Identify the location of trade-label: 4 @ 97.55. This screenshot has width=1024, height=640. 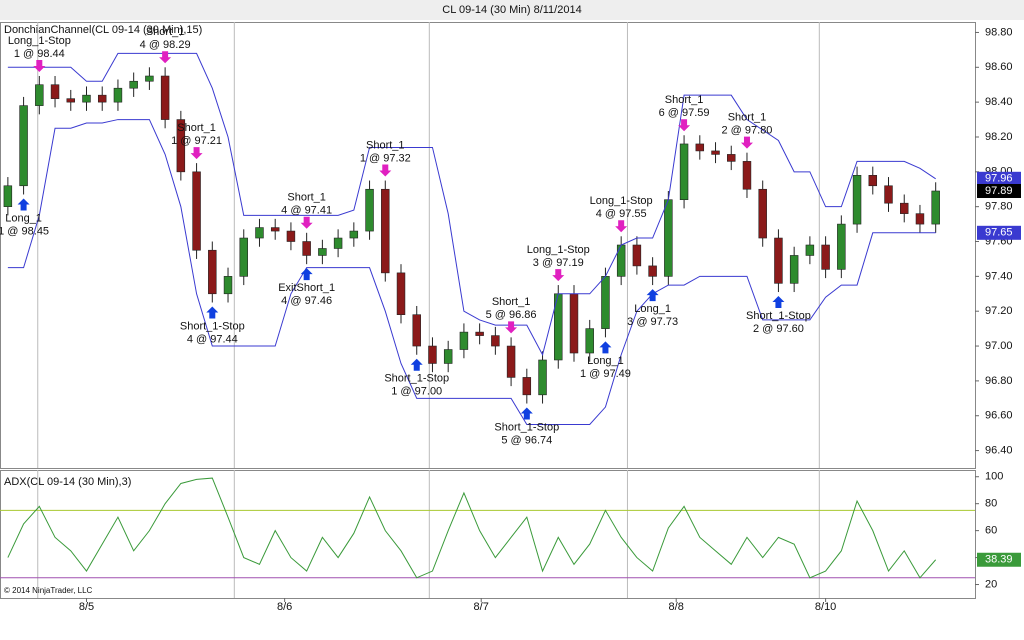
(621, 214).